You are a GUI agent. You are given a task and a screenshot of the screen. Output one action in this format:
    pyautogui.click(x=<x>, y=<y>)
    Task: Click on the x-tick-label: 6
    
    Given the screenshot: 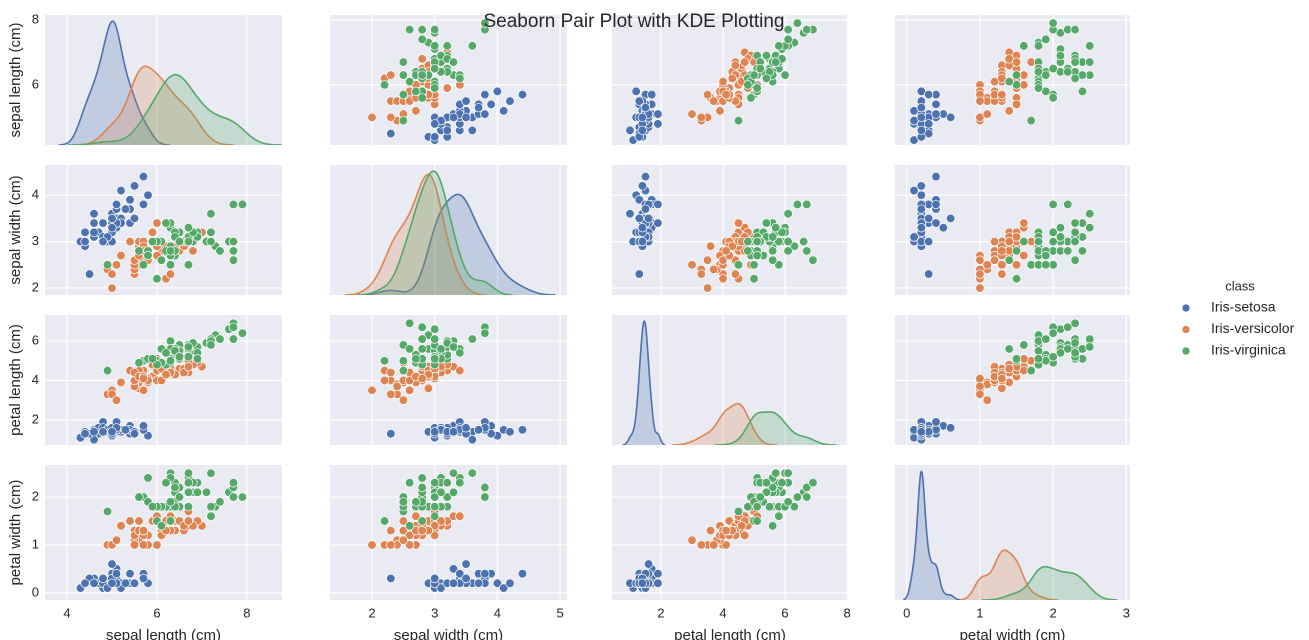 What is the action you would take?
    pyautogui.click(x=784, y=612)
    